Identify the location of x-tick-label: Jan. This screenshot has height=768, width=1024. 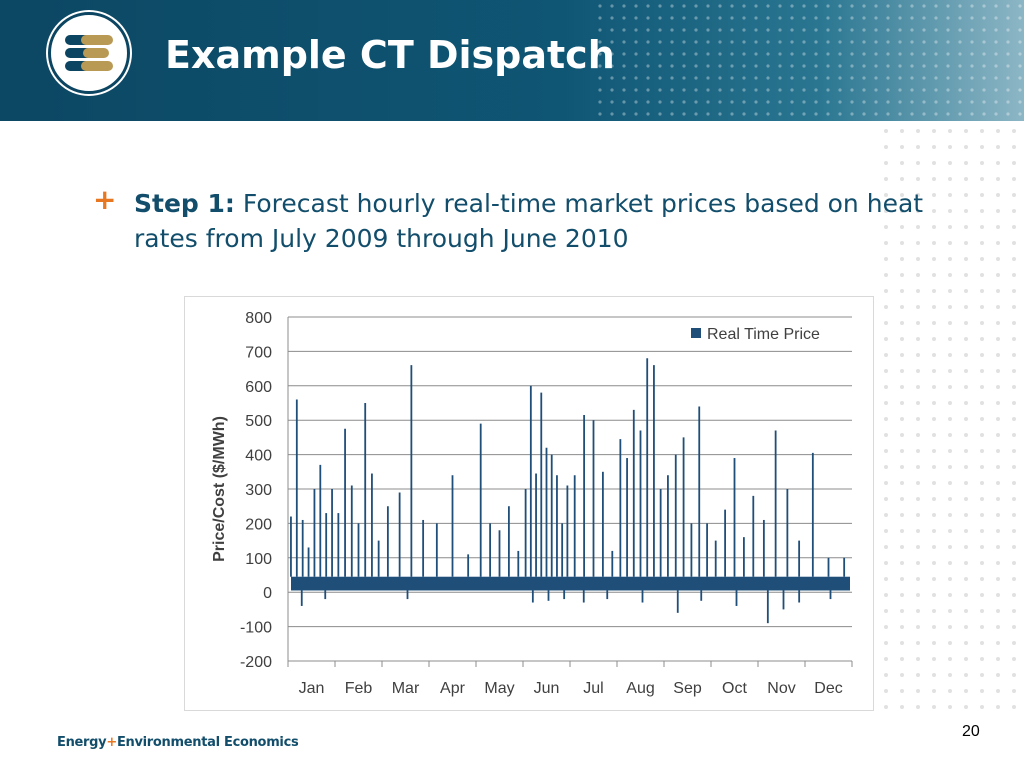
(312, 688).